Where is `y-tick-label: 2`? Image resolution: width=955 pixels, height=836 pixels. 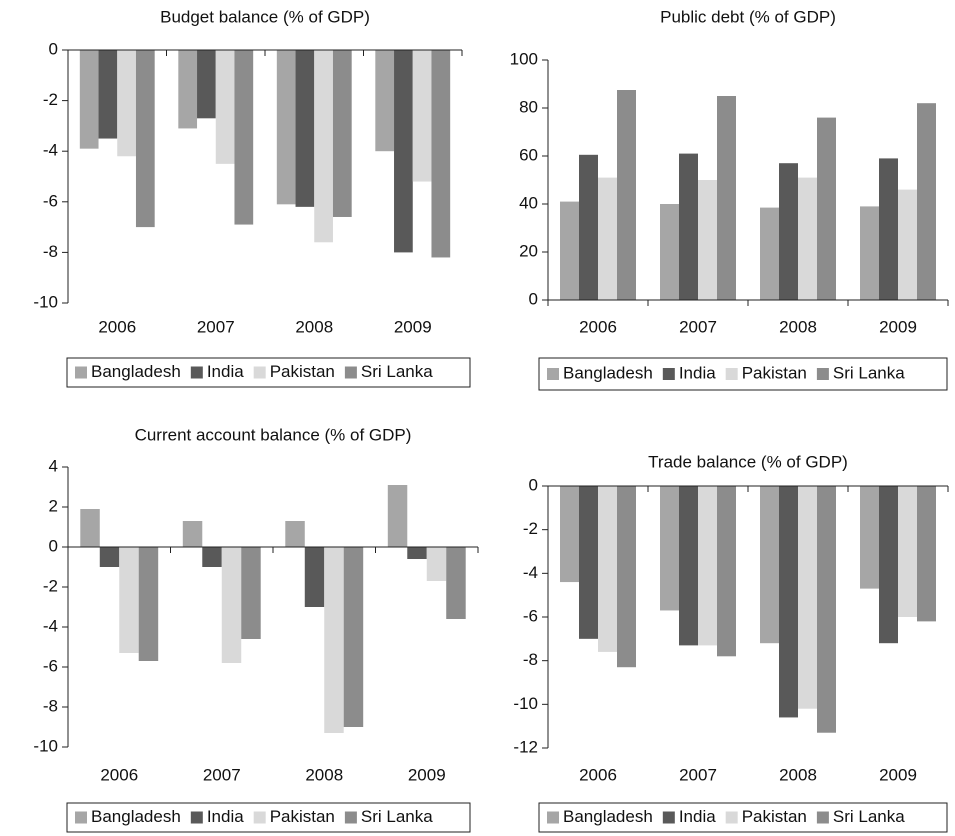
y-tick-label: 2 is located at coordinates (53, 505).